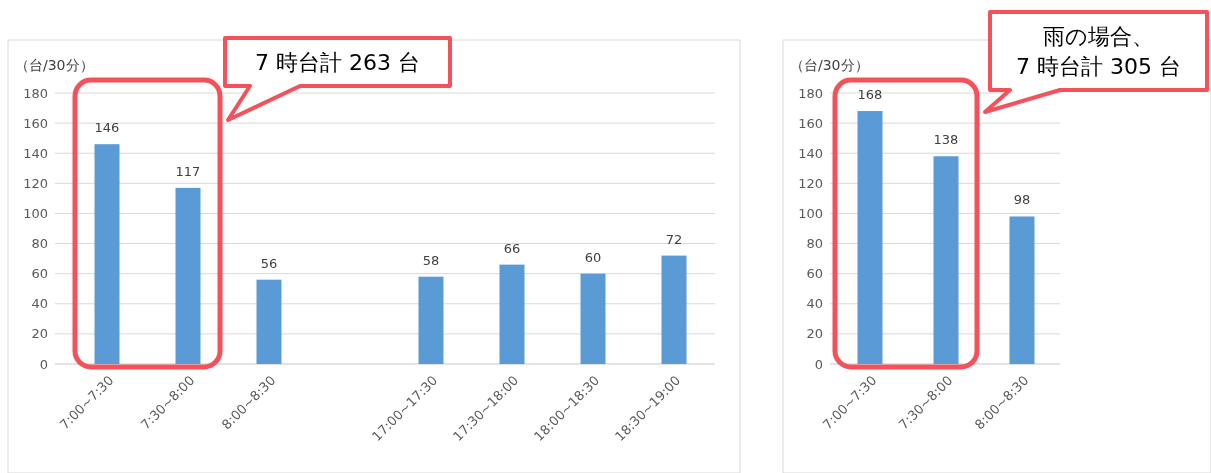 The height and width of the screenshot is (473, 1211). I want to click on data-label: 56, so click(269, 263).